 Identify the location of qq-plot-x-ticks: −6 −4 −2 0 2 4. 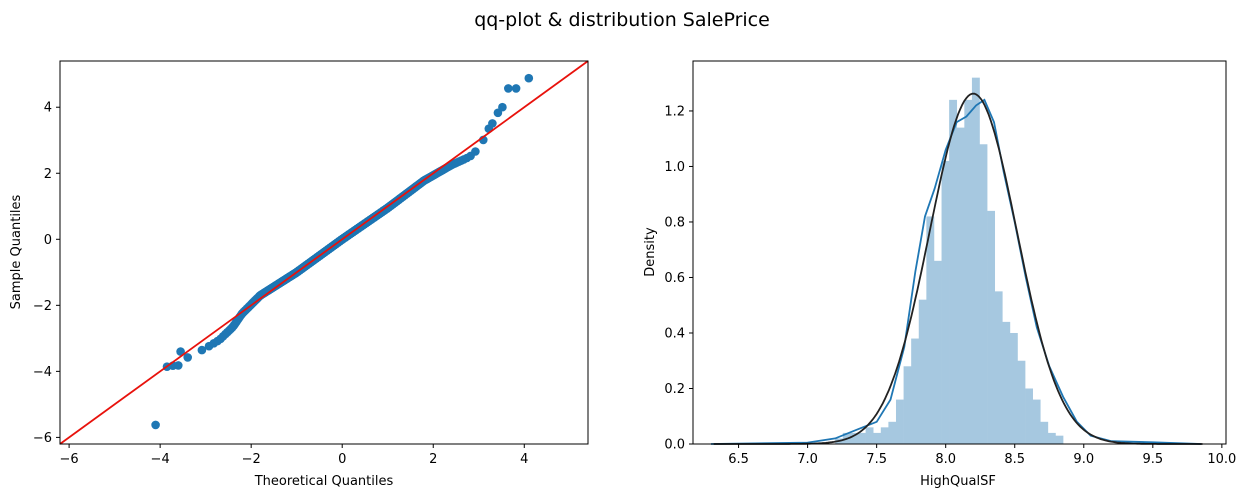
(294, 455).